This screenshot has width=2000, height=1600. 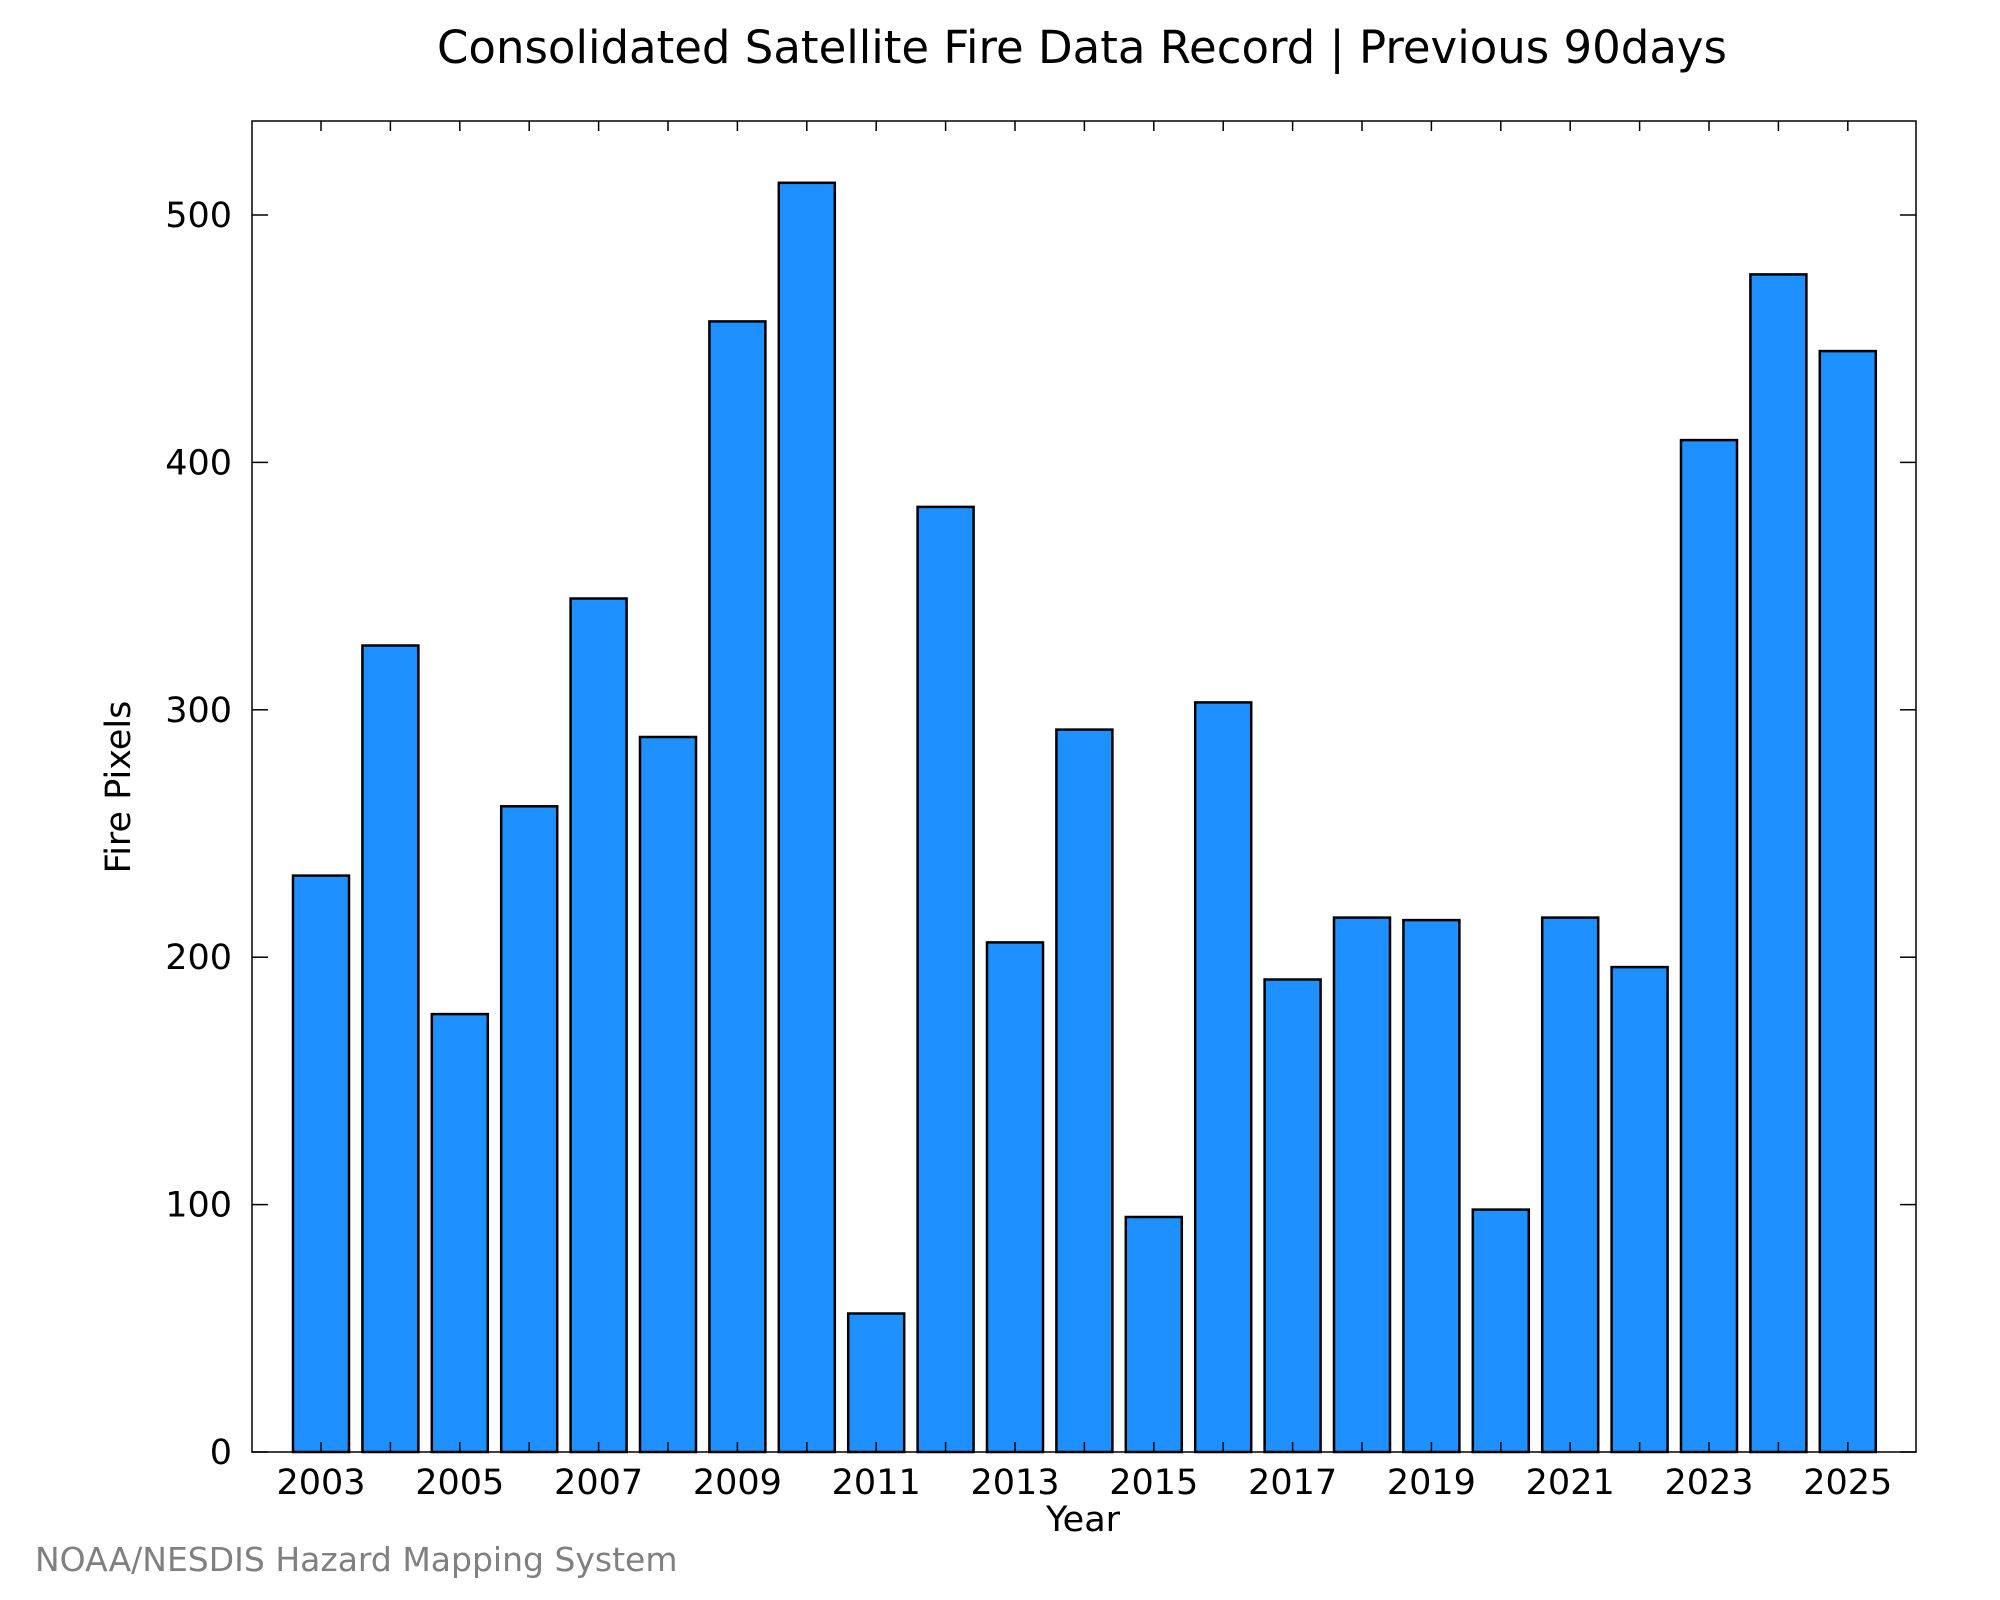 I want to click on bar-2014, so click(x=1084, y=1091).